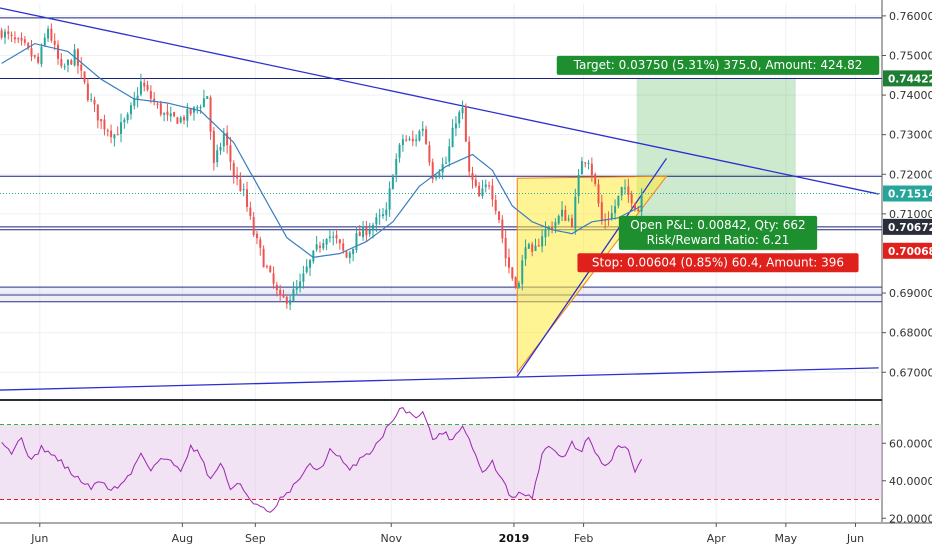 The height and width of the screenshot is (550, 932). What do you see at coordinates (718, 263) in the screenshot?
I see `stop-label: Stop: 0.00604 (0.85%) 60.4, Amount: 396` at bounding box center [718, 263].